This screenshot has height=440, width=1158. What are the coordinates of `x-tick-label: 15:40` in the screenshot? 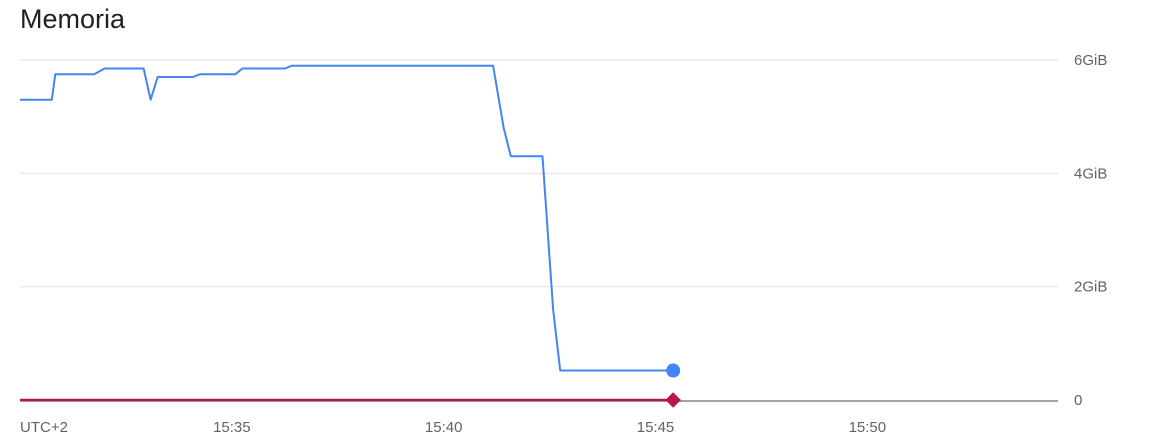 It's located at (444, 427).